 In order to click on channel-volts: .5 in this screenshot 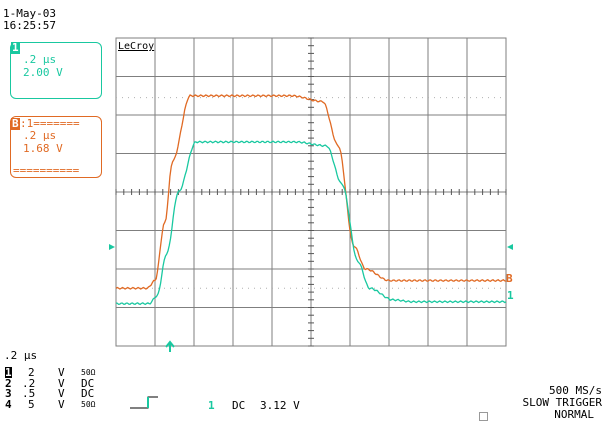, I will do `click(29, 393)`.